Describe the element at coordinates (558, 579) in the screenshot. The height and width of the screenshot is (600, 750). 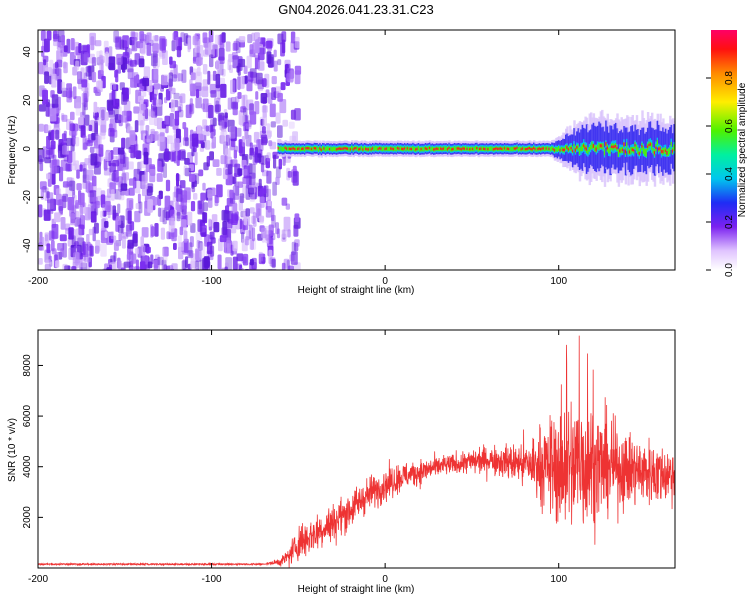
I see `x-tick-label: 100` at that location.